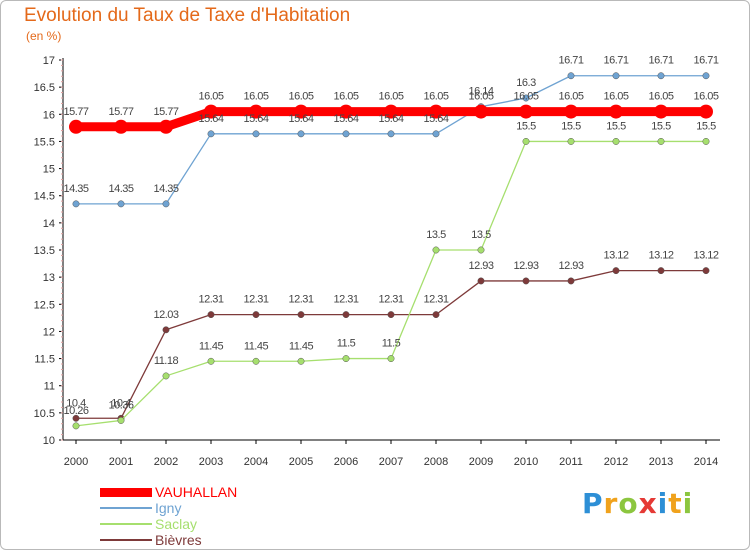 This screenshot has height=550, width=750. What do you see at coordinates (187, 15) in the screenshot?
I see `chart-title: Evolution du Taux de Taxe d'Habitation` at bounding box center [187, 15].